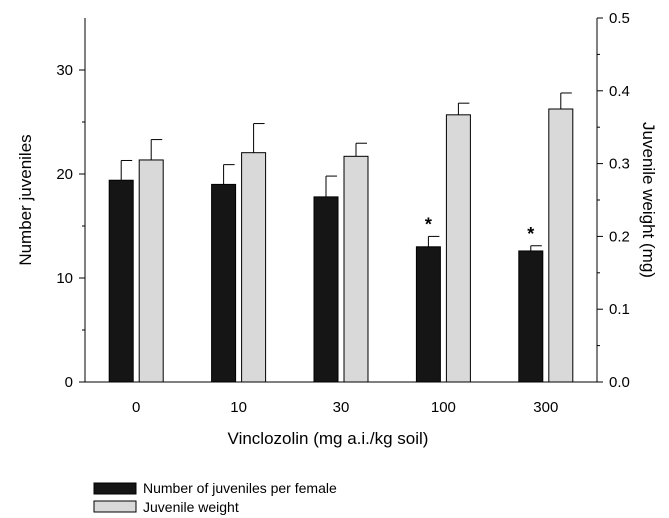 This screenshot has width=669, height=518. I want to click on x-tick-label: 0, so click(136, 407).